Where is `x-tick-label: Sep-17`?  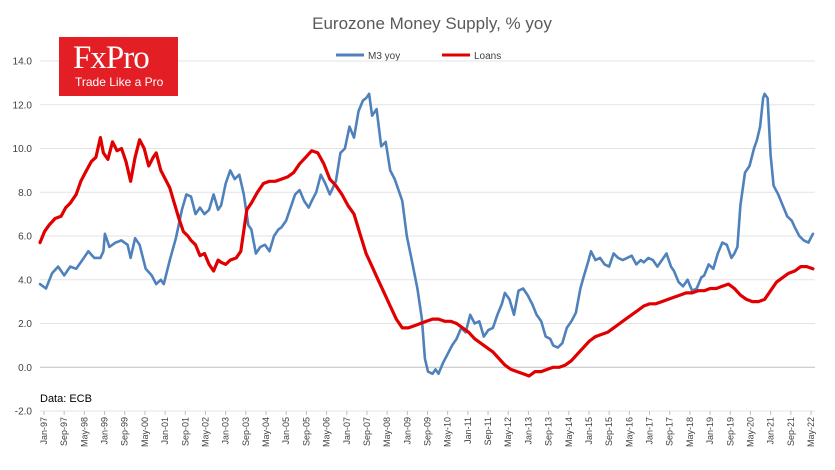
x-tick-label: Sep-17 is located at coordinates (670, 431).